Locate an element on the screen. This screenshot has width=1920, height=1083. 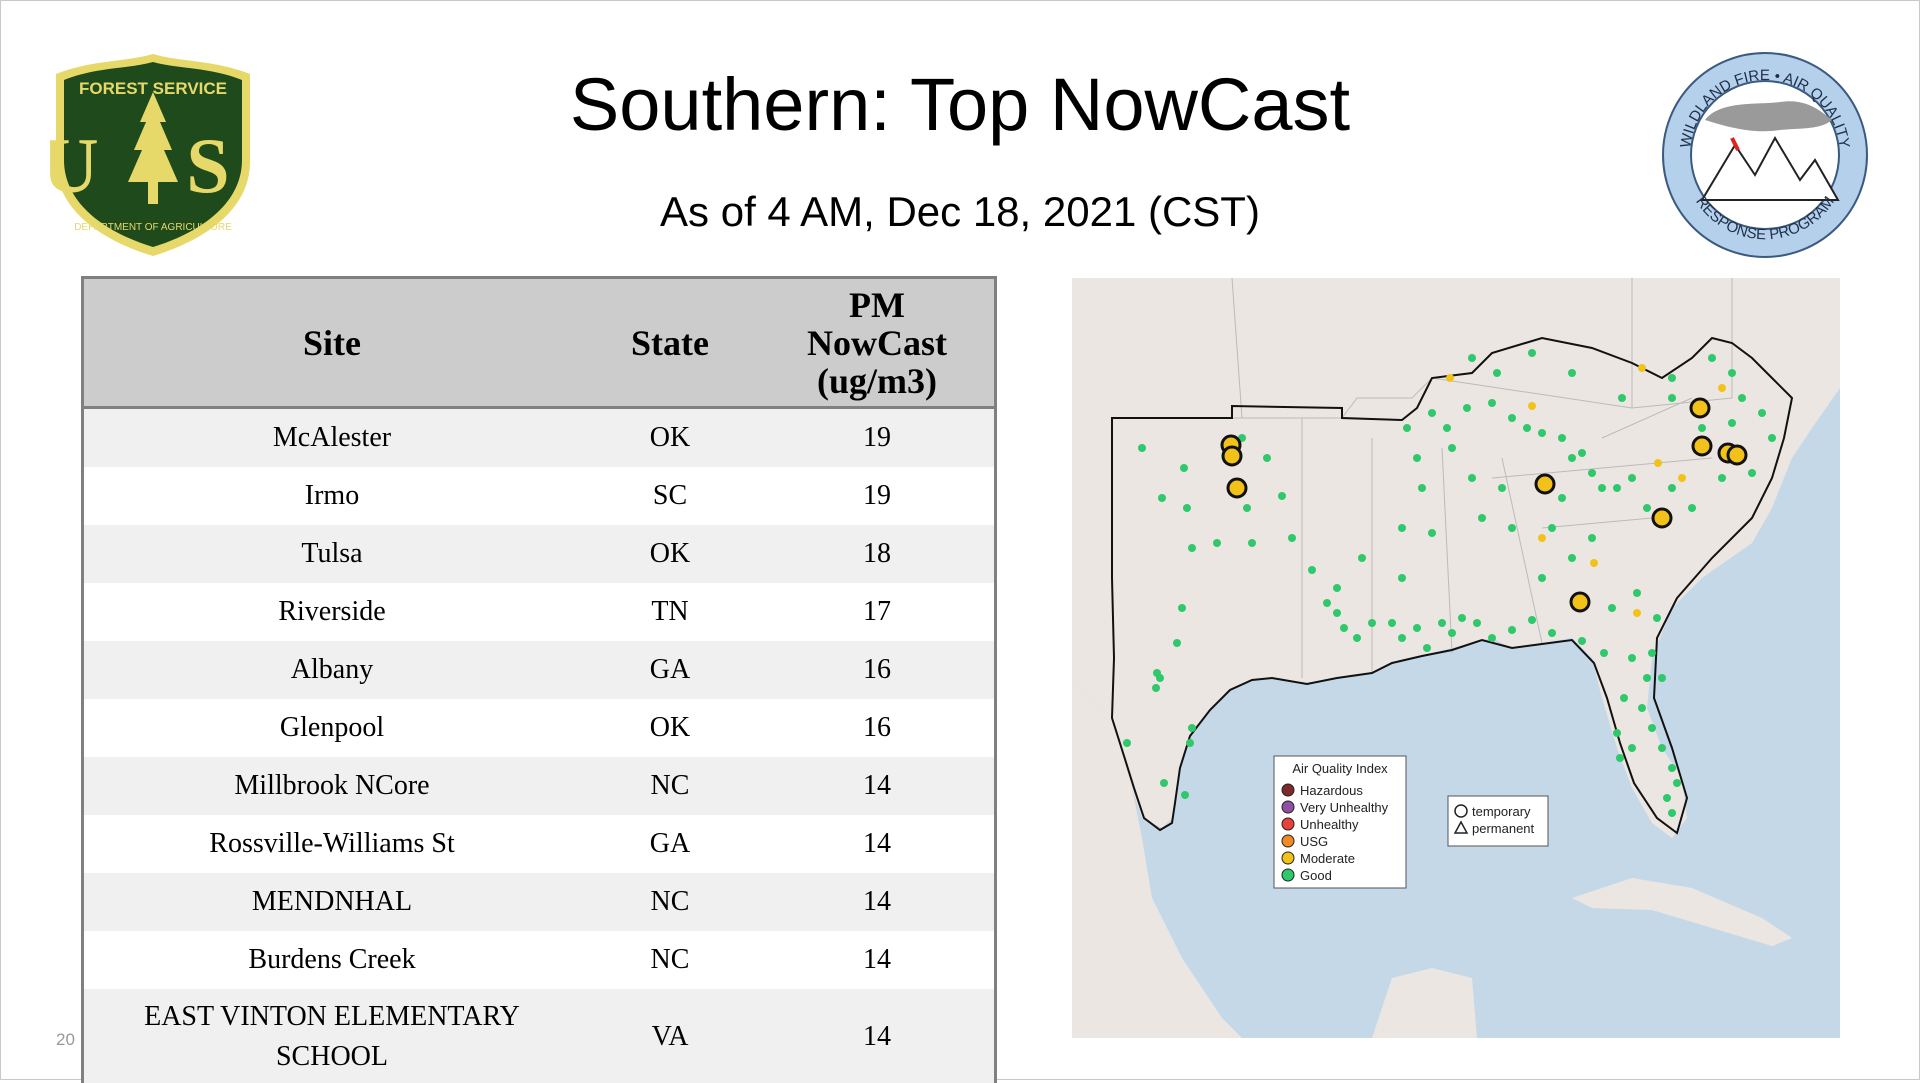
map-land-yucatan is located at coordinates (1424, 1003).